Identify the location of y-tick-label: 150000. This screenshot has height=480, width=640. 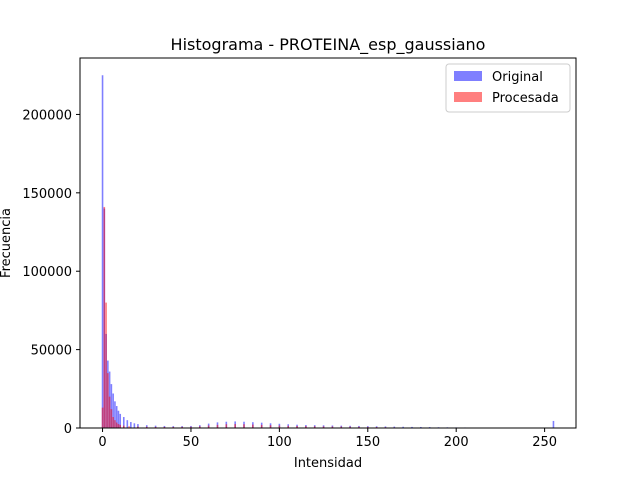
(47, 194).